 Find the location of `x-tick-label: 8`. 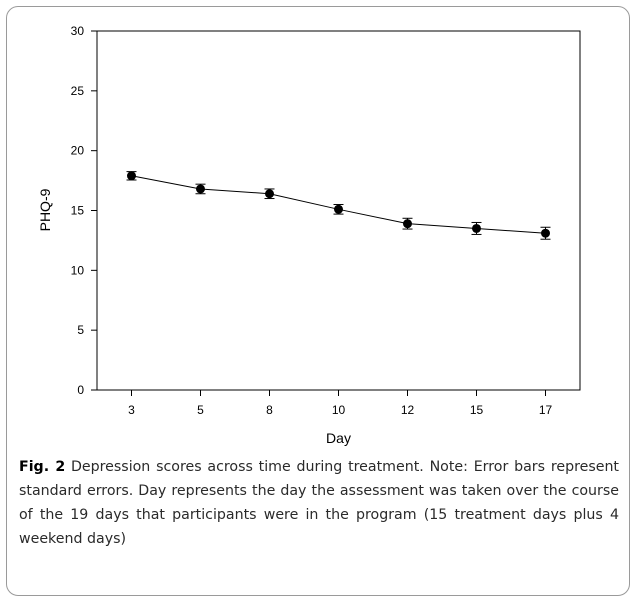

x-tick-label: 8 is located at coordinates (269, 410).